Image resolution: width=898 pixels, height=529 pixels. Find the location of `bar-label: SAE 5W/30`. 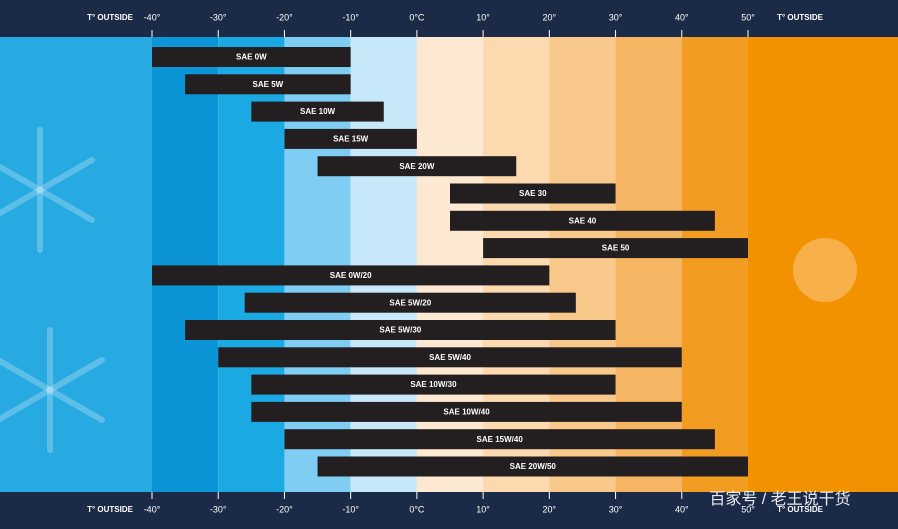

bar-label: SAE 5W/30 is located at coordinates (400, 330).